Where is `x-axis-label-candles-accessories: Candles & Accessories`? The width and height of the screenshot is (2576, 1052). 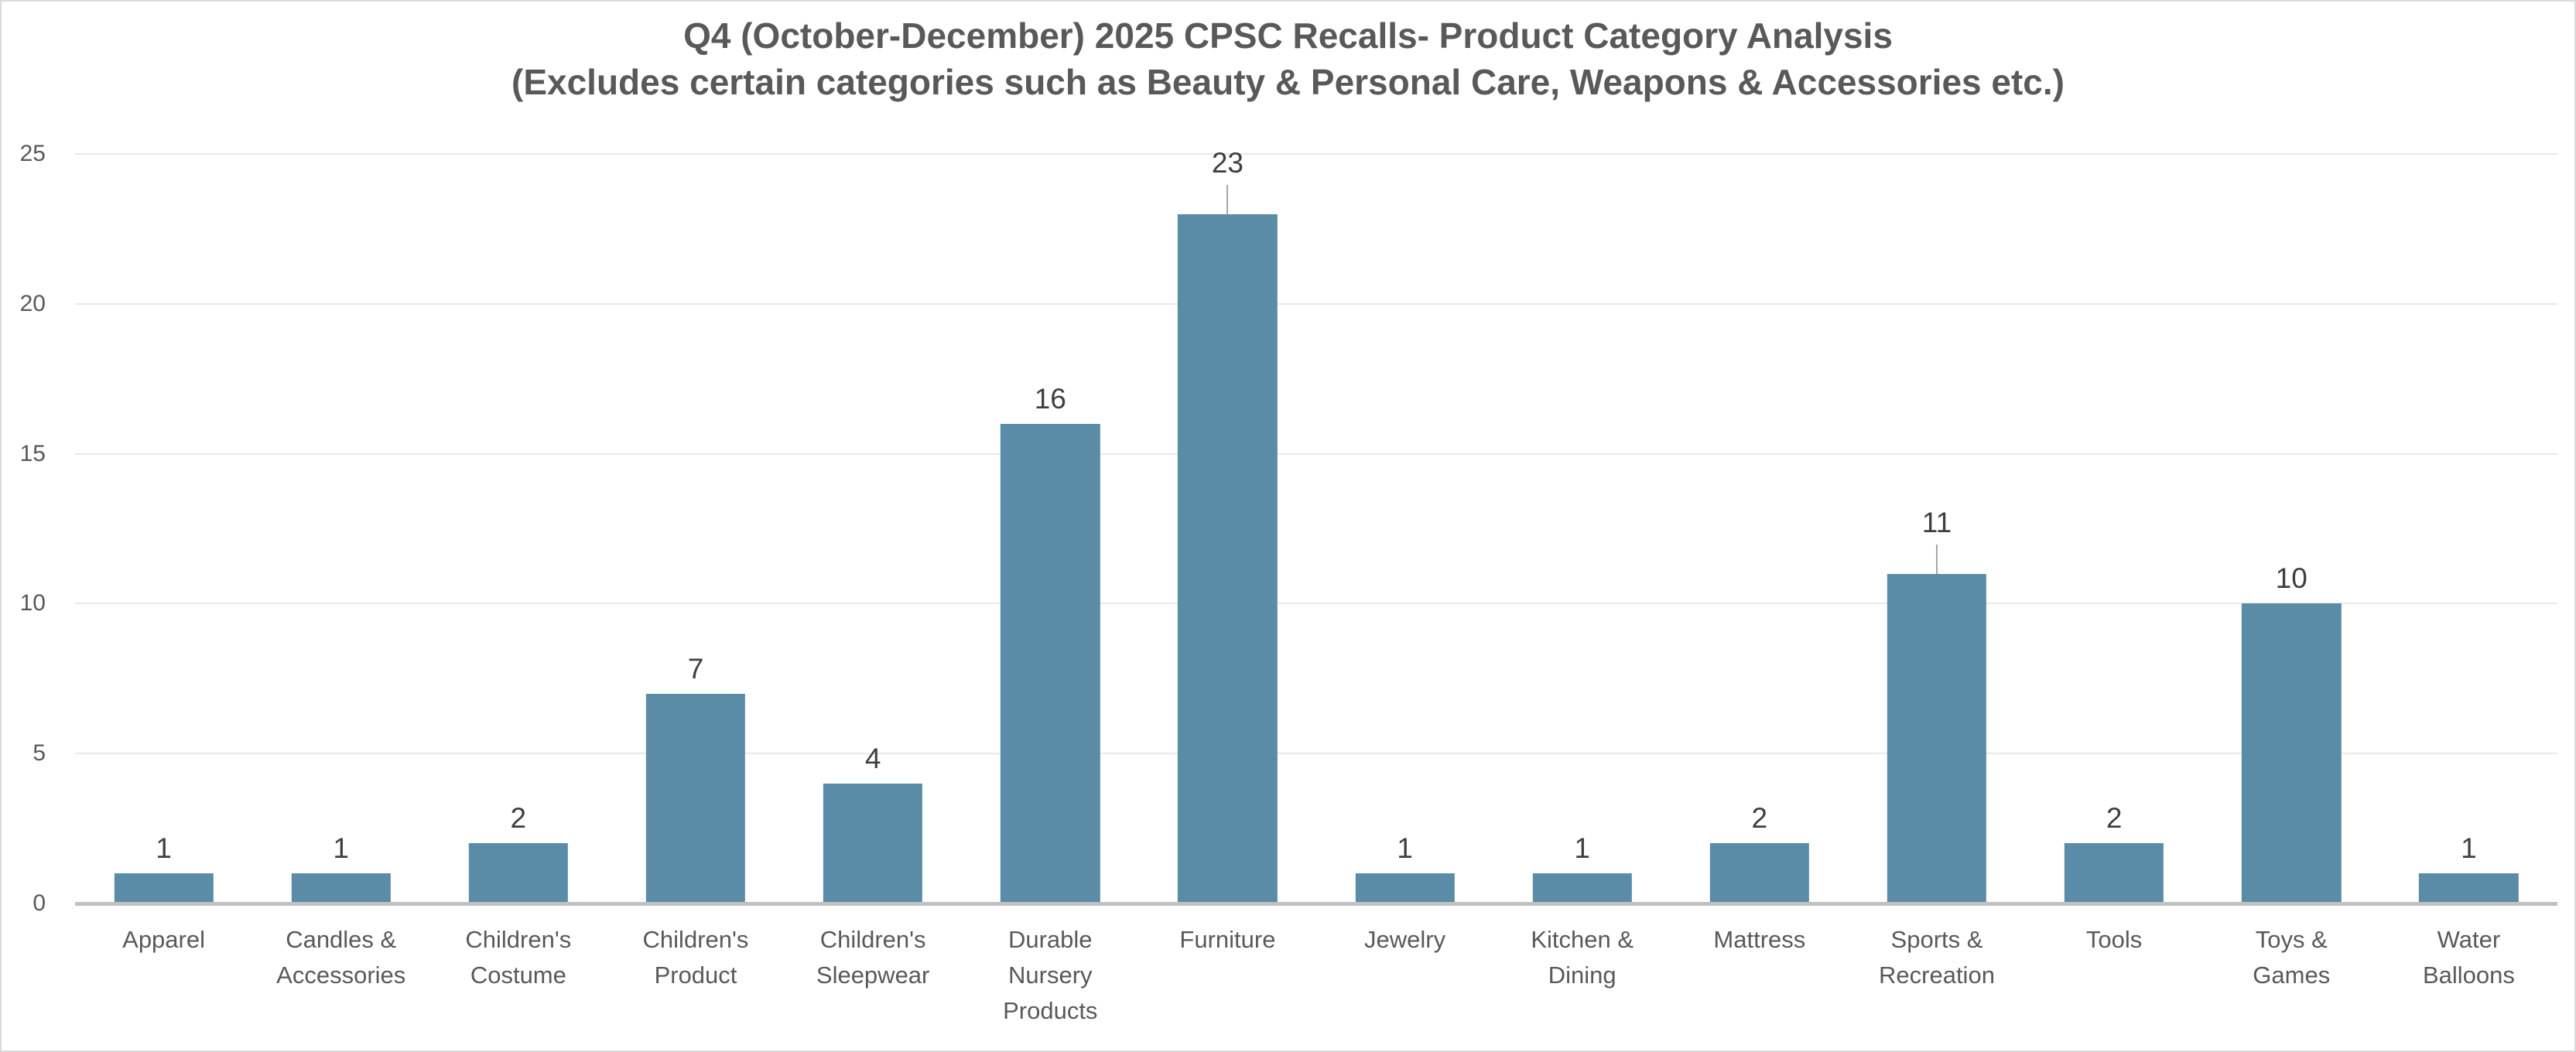 x-axis-label-candles-accessories: Candles & Accessories is located at coordinates (341, 975).